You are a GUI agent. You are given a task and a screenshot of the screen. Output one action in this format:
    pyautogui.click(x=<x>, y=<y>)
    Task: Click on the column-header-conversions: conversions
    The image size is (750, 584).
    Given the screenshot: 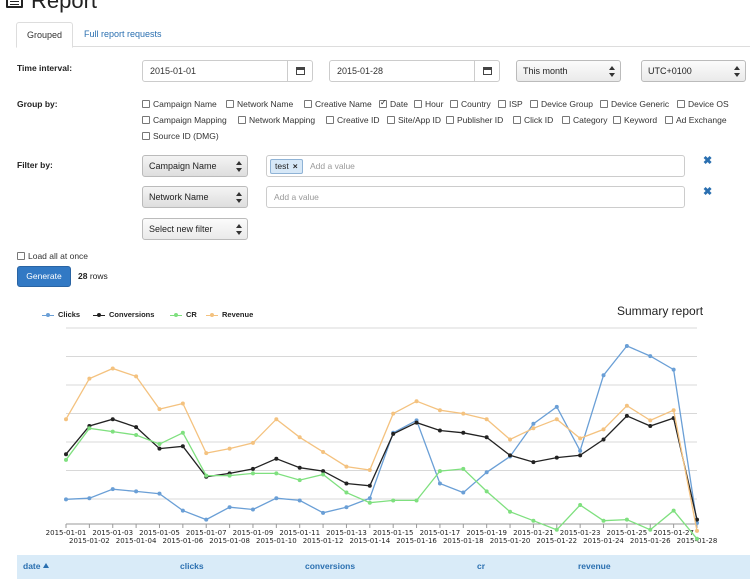 What is the action you would take?
    pyautogui.click(x=330, y=566)
    